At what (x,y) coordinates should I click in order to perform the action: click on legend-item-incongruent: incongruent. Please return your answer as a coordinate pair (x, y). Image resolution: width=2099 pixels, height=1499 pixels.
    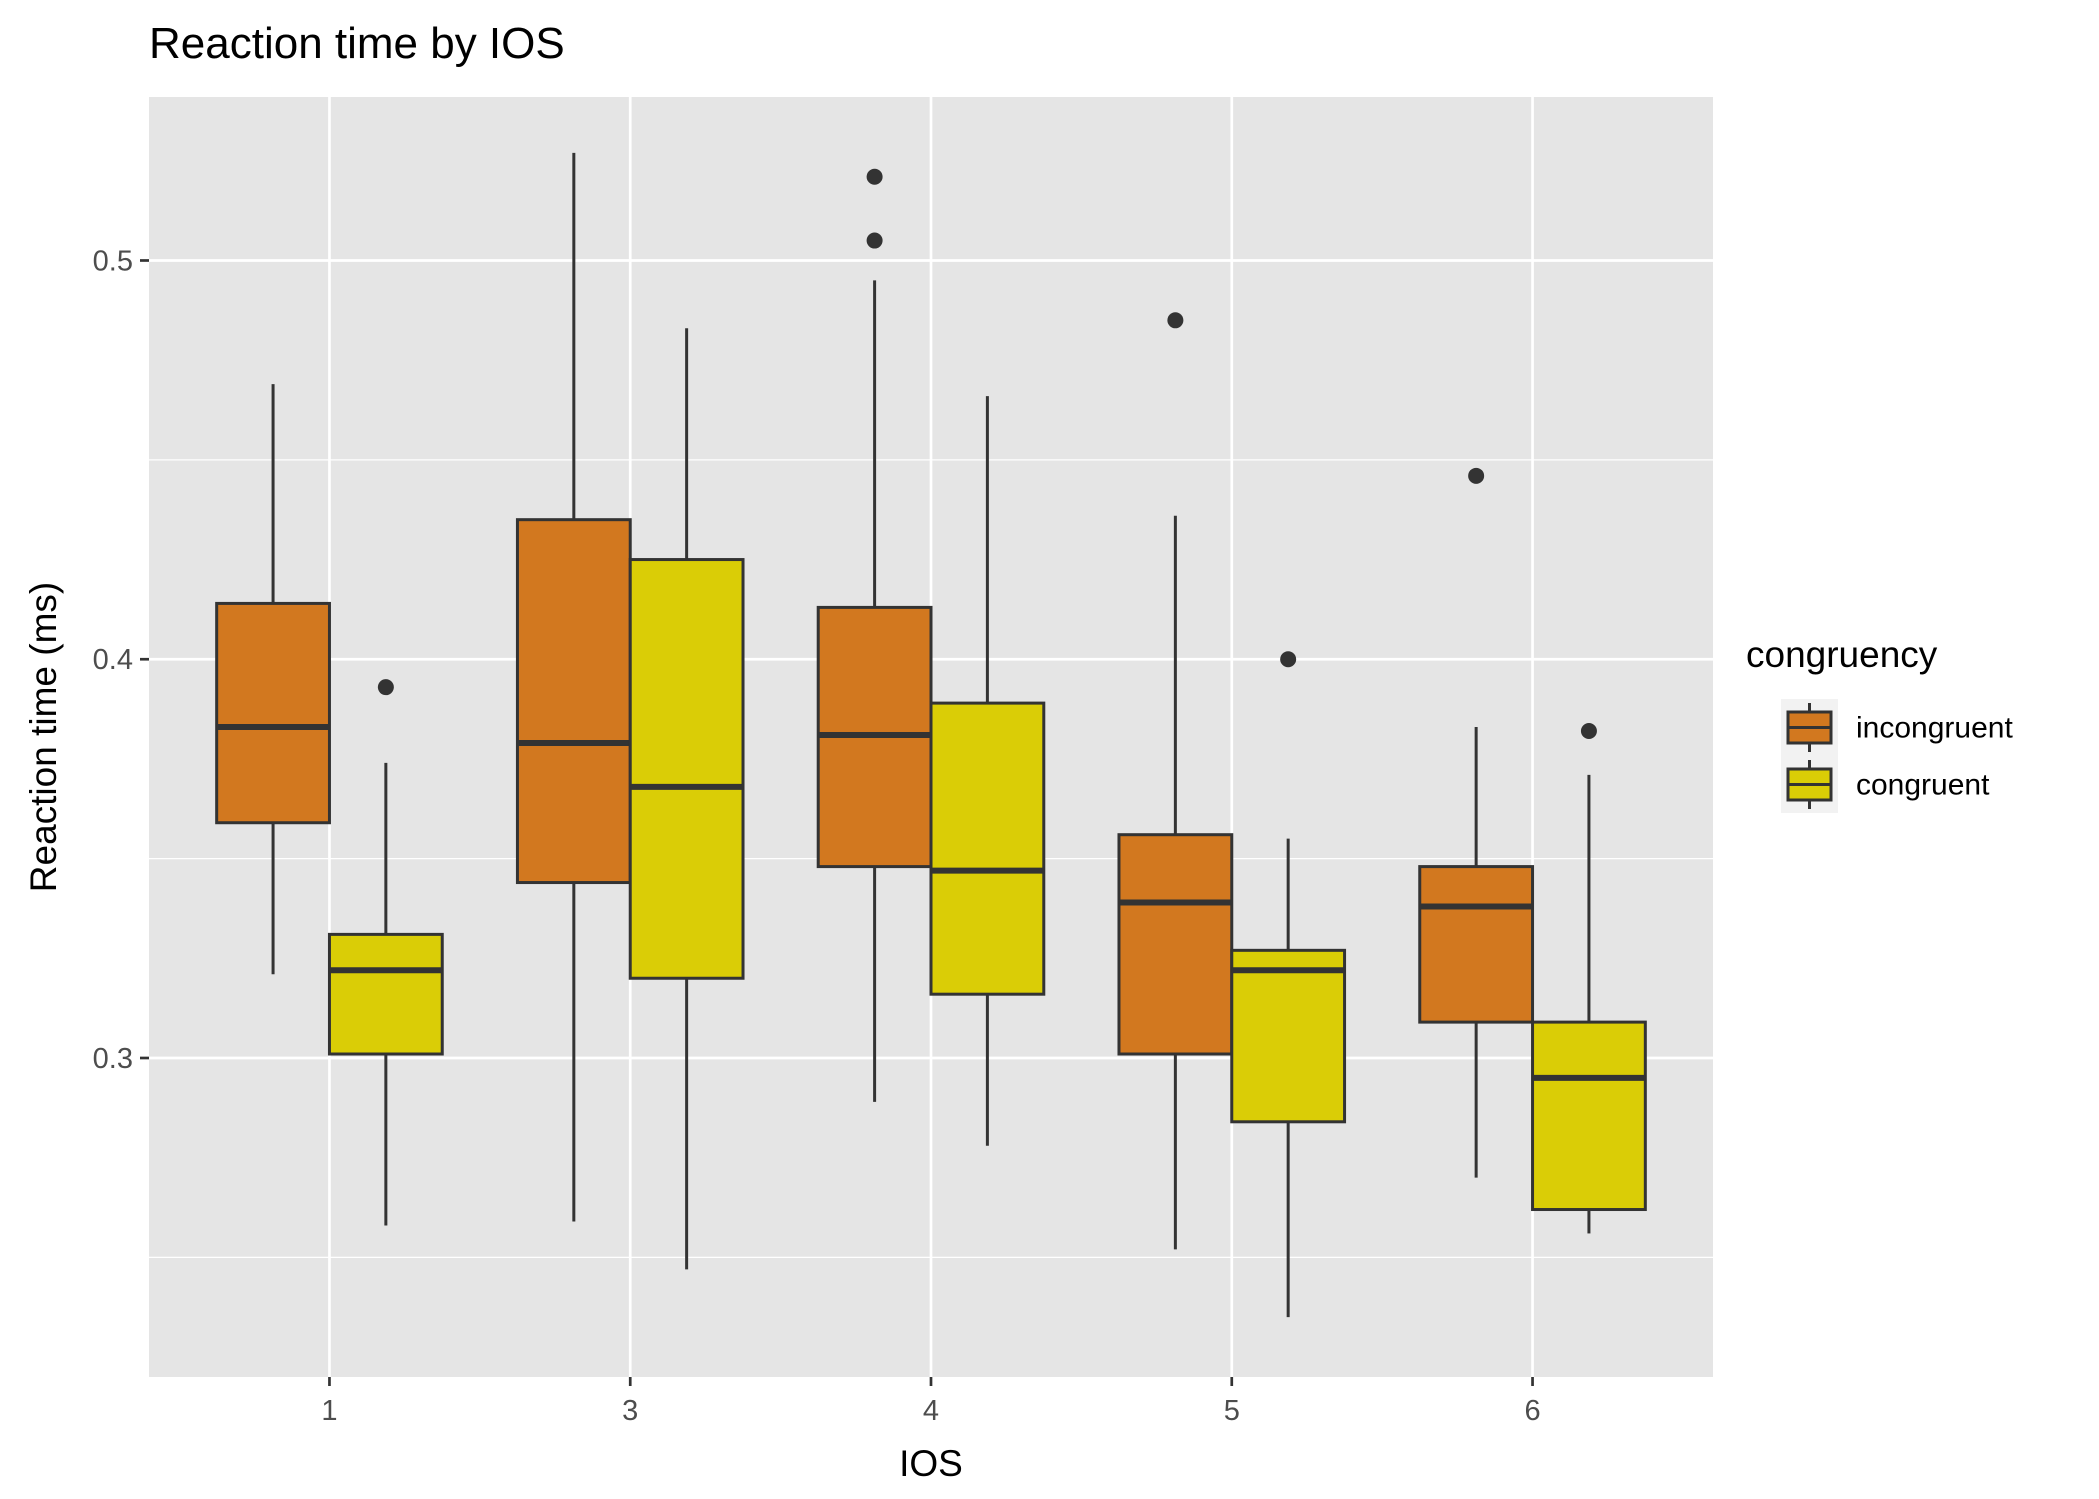
    Looking at the image, I should click on (1897, 727).